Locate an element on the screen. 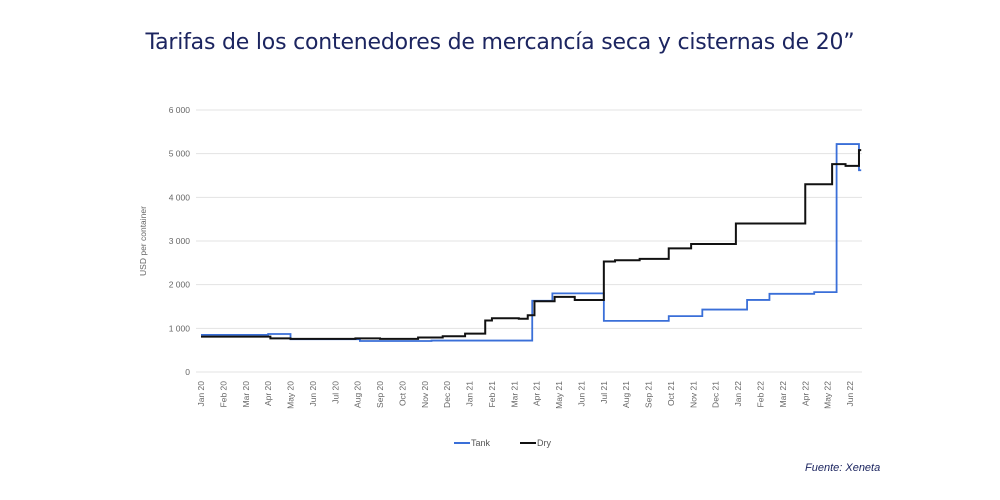  x-tick-label: May 21 is located at coordinates (559, 395).